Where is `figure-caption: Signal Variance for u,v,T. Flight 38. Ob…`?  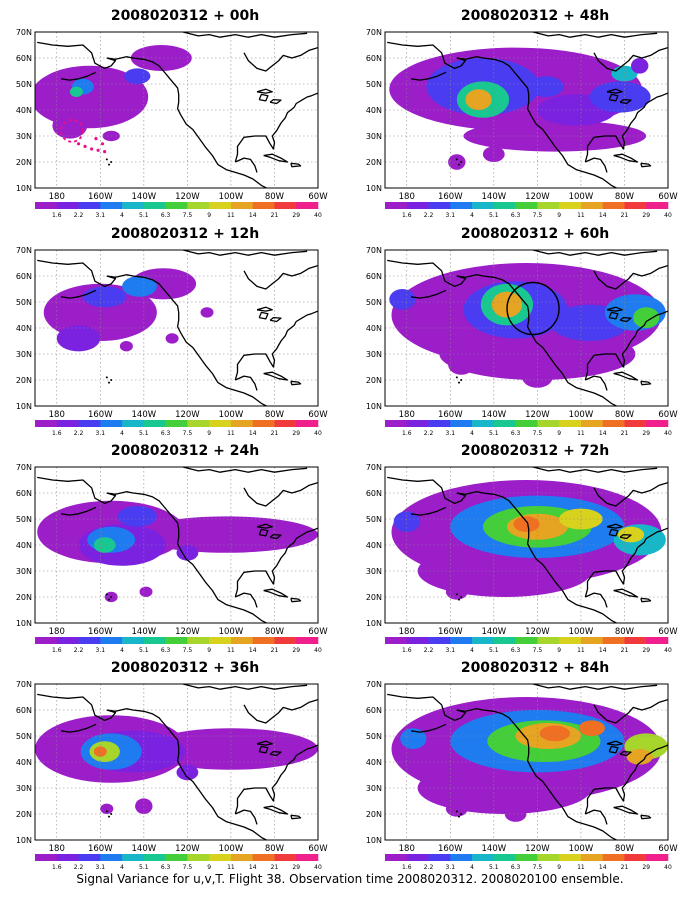
figure-caption: Signal Variance for u,v,T. Flight 38. Ob… is located at coordinates (350, 879).